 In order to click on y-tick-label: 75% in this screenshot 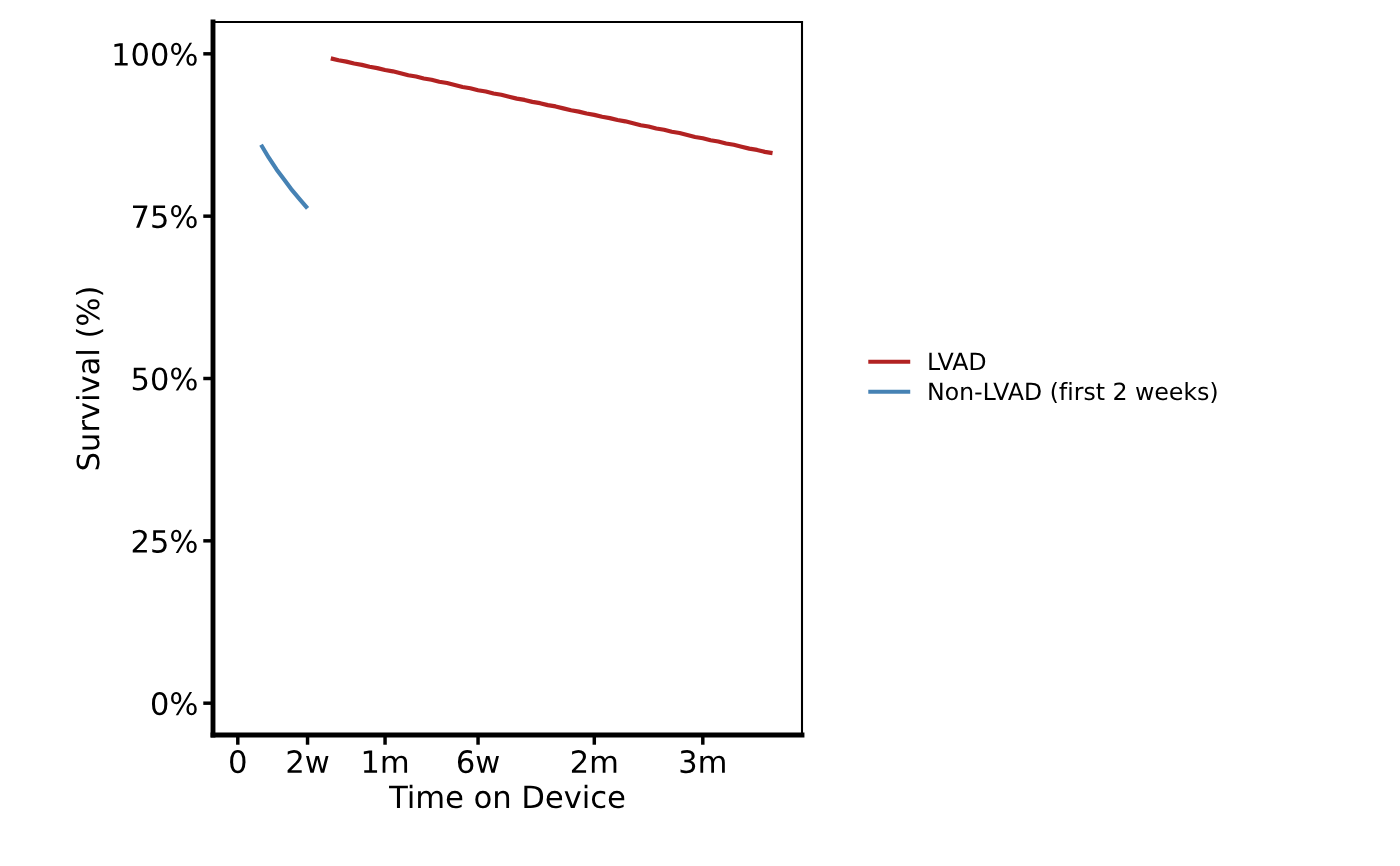, I will do `click(165, 217)`.